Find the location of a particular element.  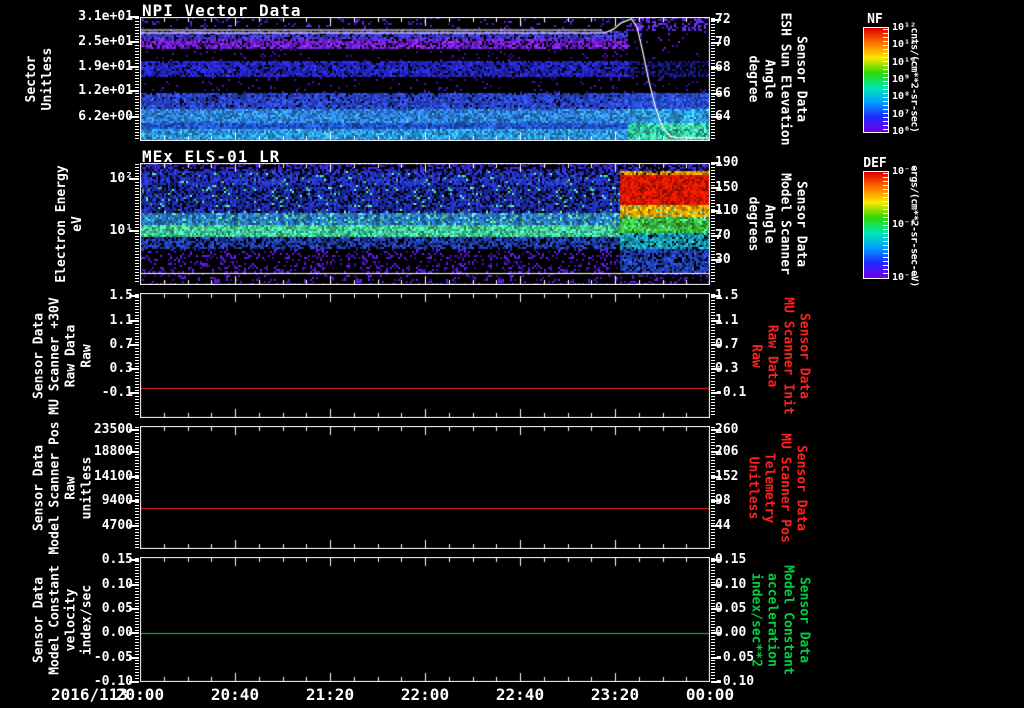

y-axis-tick-label: 3.1e+01 is located at coordinates (105, 16).